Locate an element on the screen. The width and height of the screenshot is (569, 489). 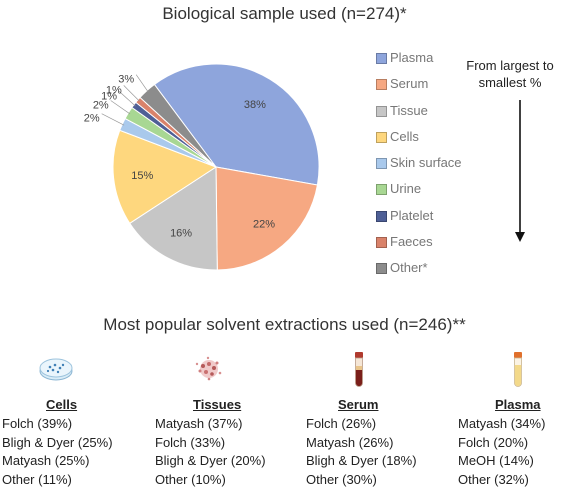
legend-label: Cells is located at coordinates (404, 136).